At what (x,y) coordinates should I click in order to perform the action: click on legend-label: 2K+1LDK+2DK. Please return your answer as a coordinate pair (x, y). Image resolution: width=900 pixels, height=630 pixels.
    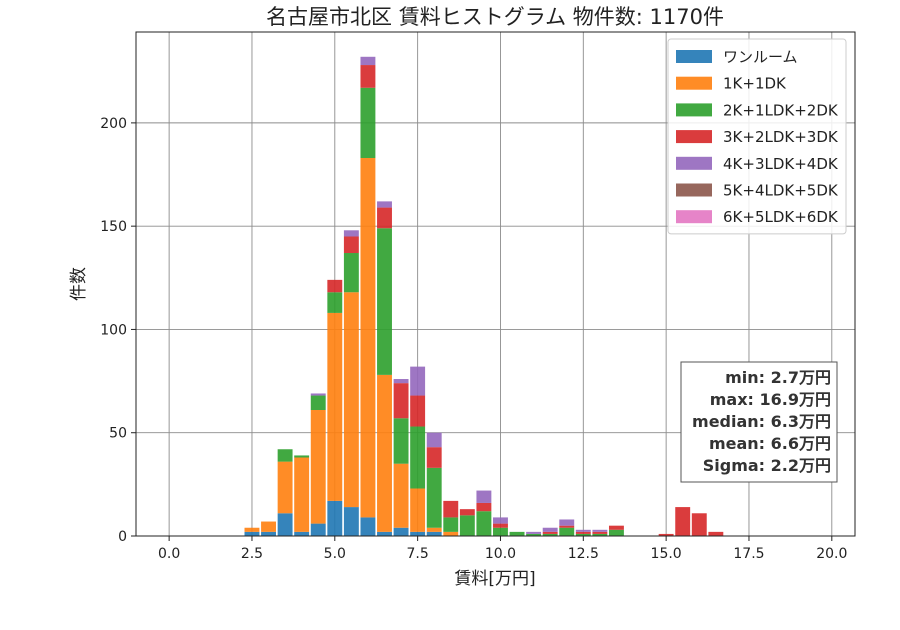
    Looking at the image, I should click on (781, 110).